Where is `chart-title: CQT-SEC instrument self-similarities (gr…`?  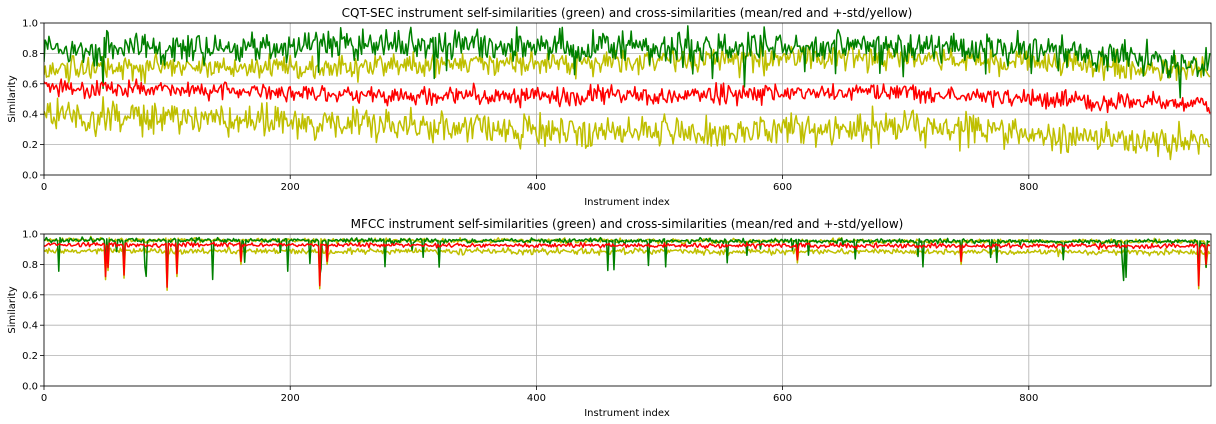 chart-title: CQT-SEC instrument self-similarities (gr… is located at coordinates (627, 13).